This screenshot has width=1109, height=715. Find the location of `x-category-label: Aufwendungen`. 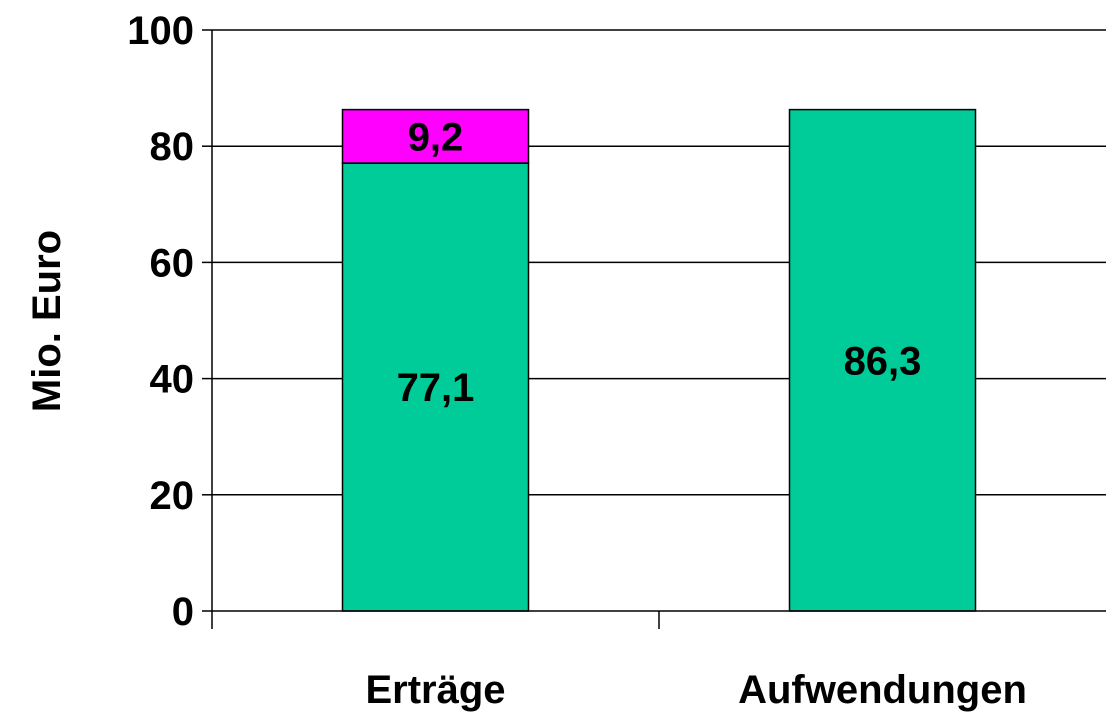

x-category-label: Aufwendungen is located at coordinates (882, 690).